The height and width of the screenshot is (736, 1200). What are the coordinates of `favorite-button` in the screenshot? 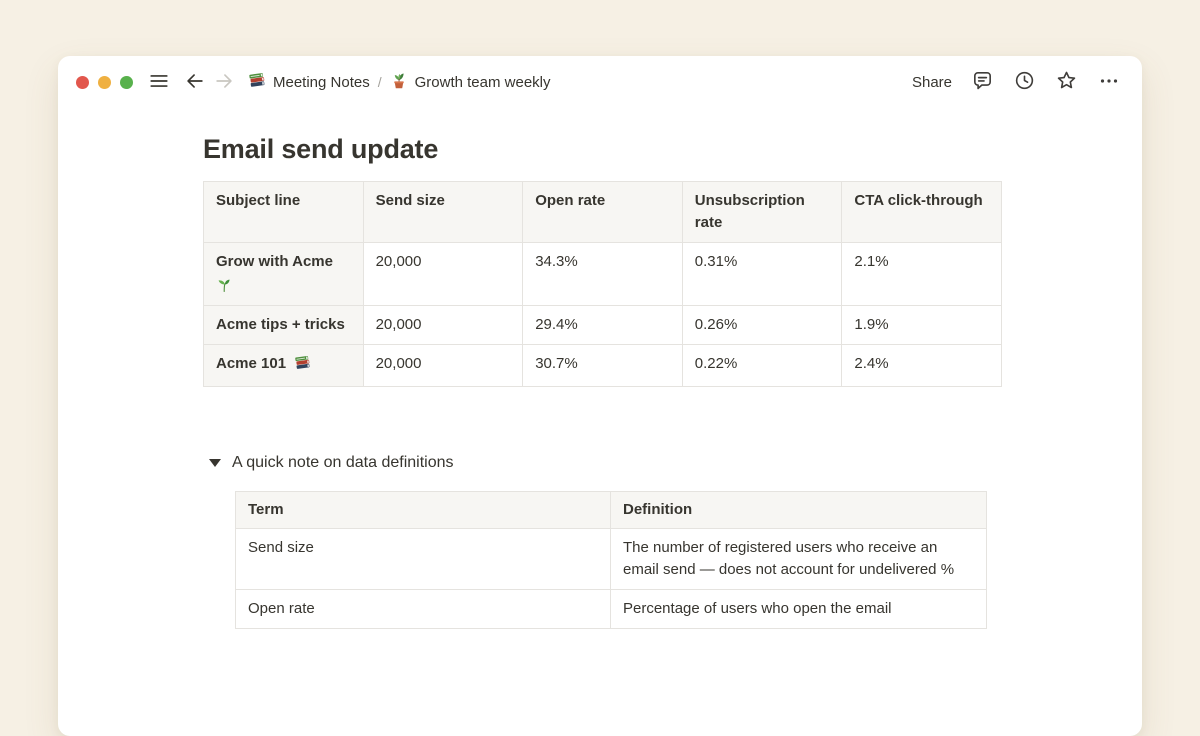 It's located at (1066, 82).